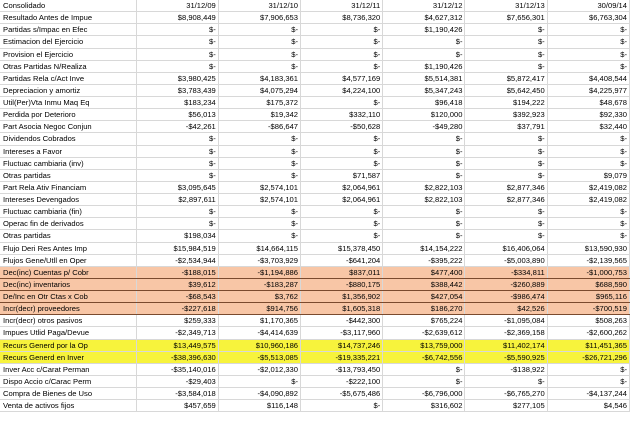 The width and height of the screenshot is (630, 429). Describe the element at coordinates (260, 248) in the screenshot. I see `value-cell: $14,664,115` at that location.